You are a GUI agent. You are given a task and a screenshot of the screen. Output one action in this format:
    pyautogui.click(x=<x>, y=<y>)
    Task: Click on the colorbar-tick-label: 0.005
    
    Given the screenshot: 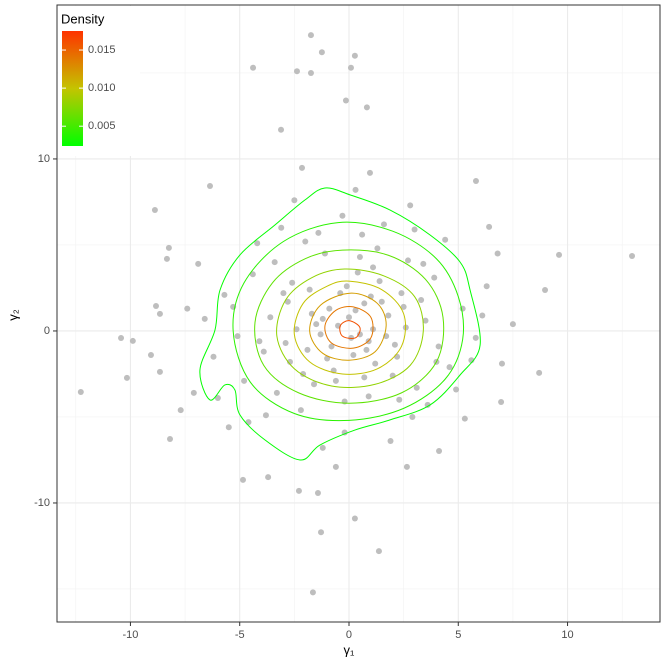 What is the action you would take?
    pyautogui.click(x=102, y=126)
    